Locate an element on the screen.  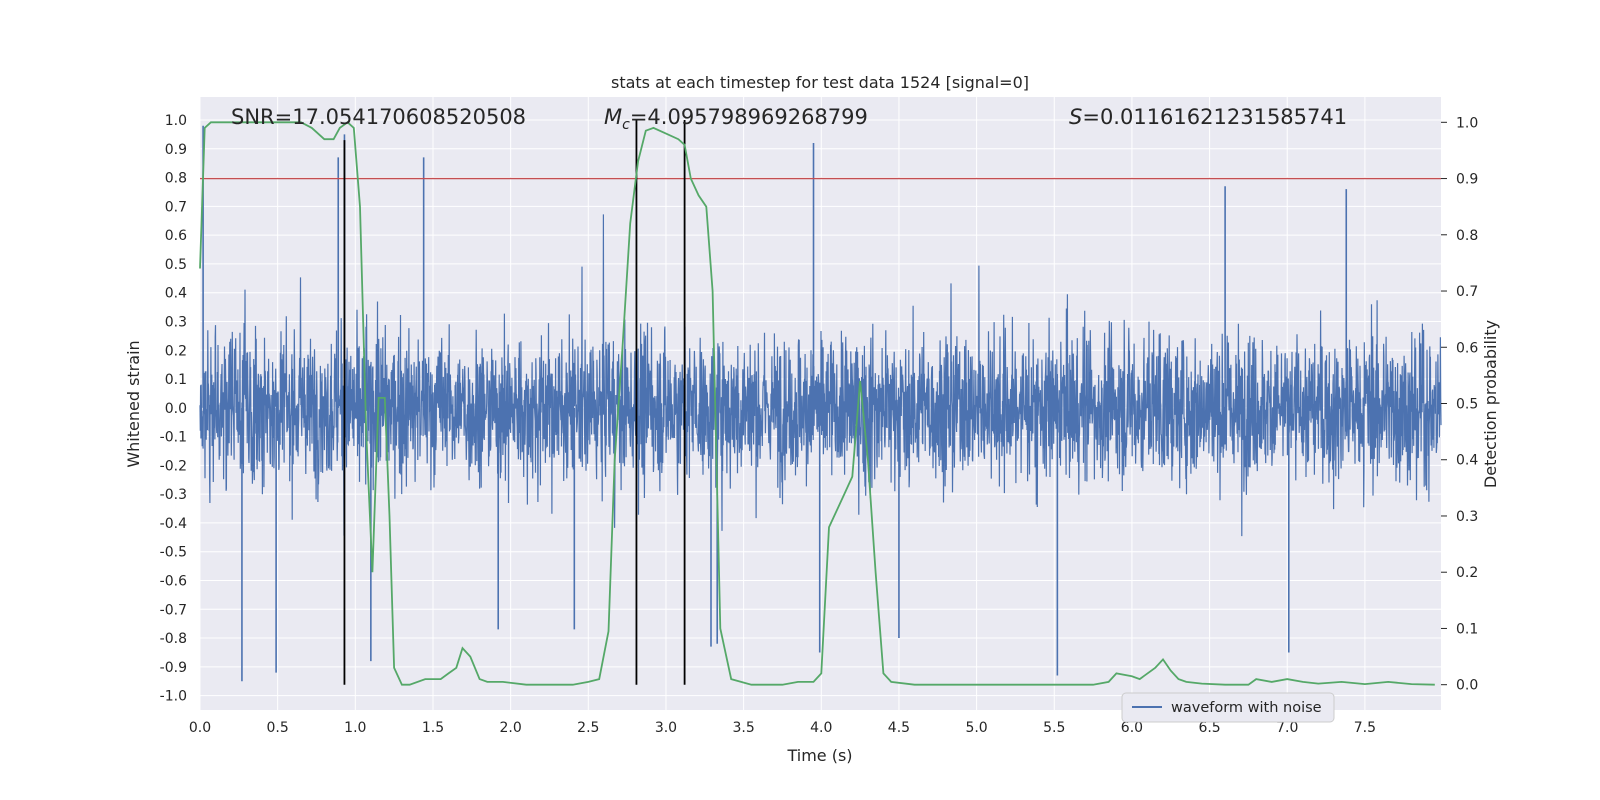
x-tick-label: 2.0 is located at coordinates (511, 728).